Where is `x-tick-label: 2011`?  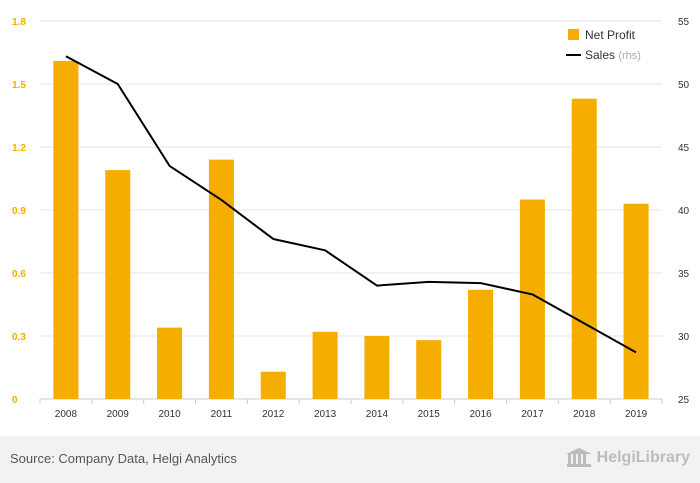 x-tick-label: 2011 is located at coordinates (222, 414).